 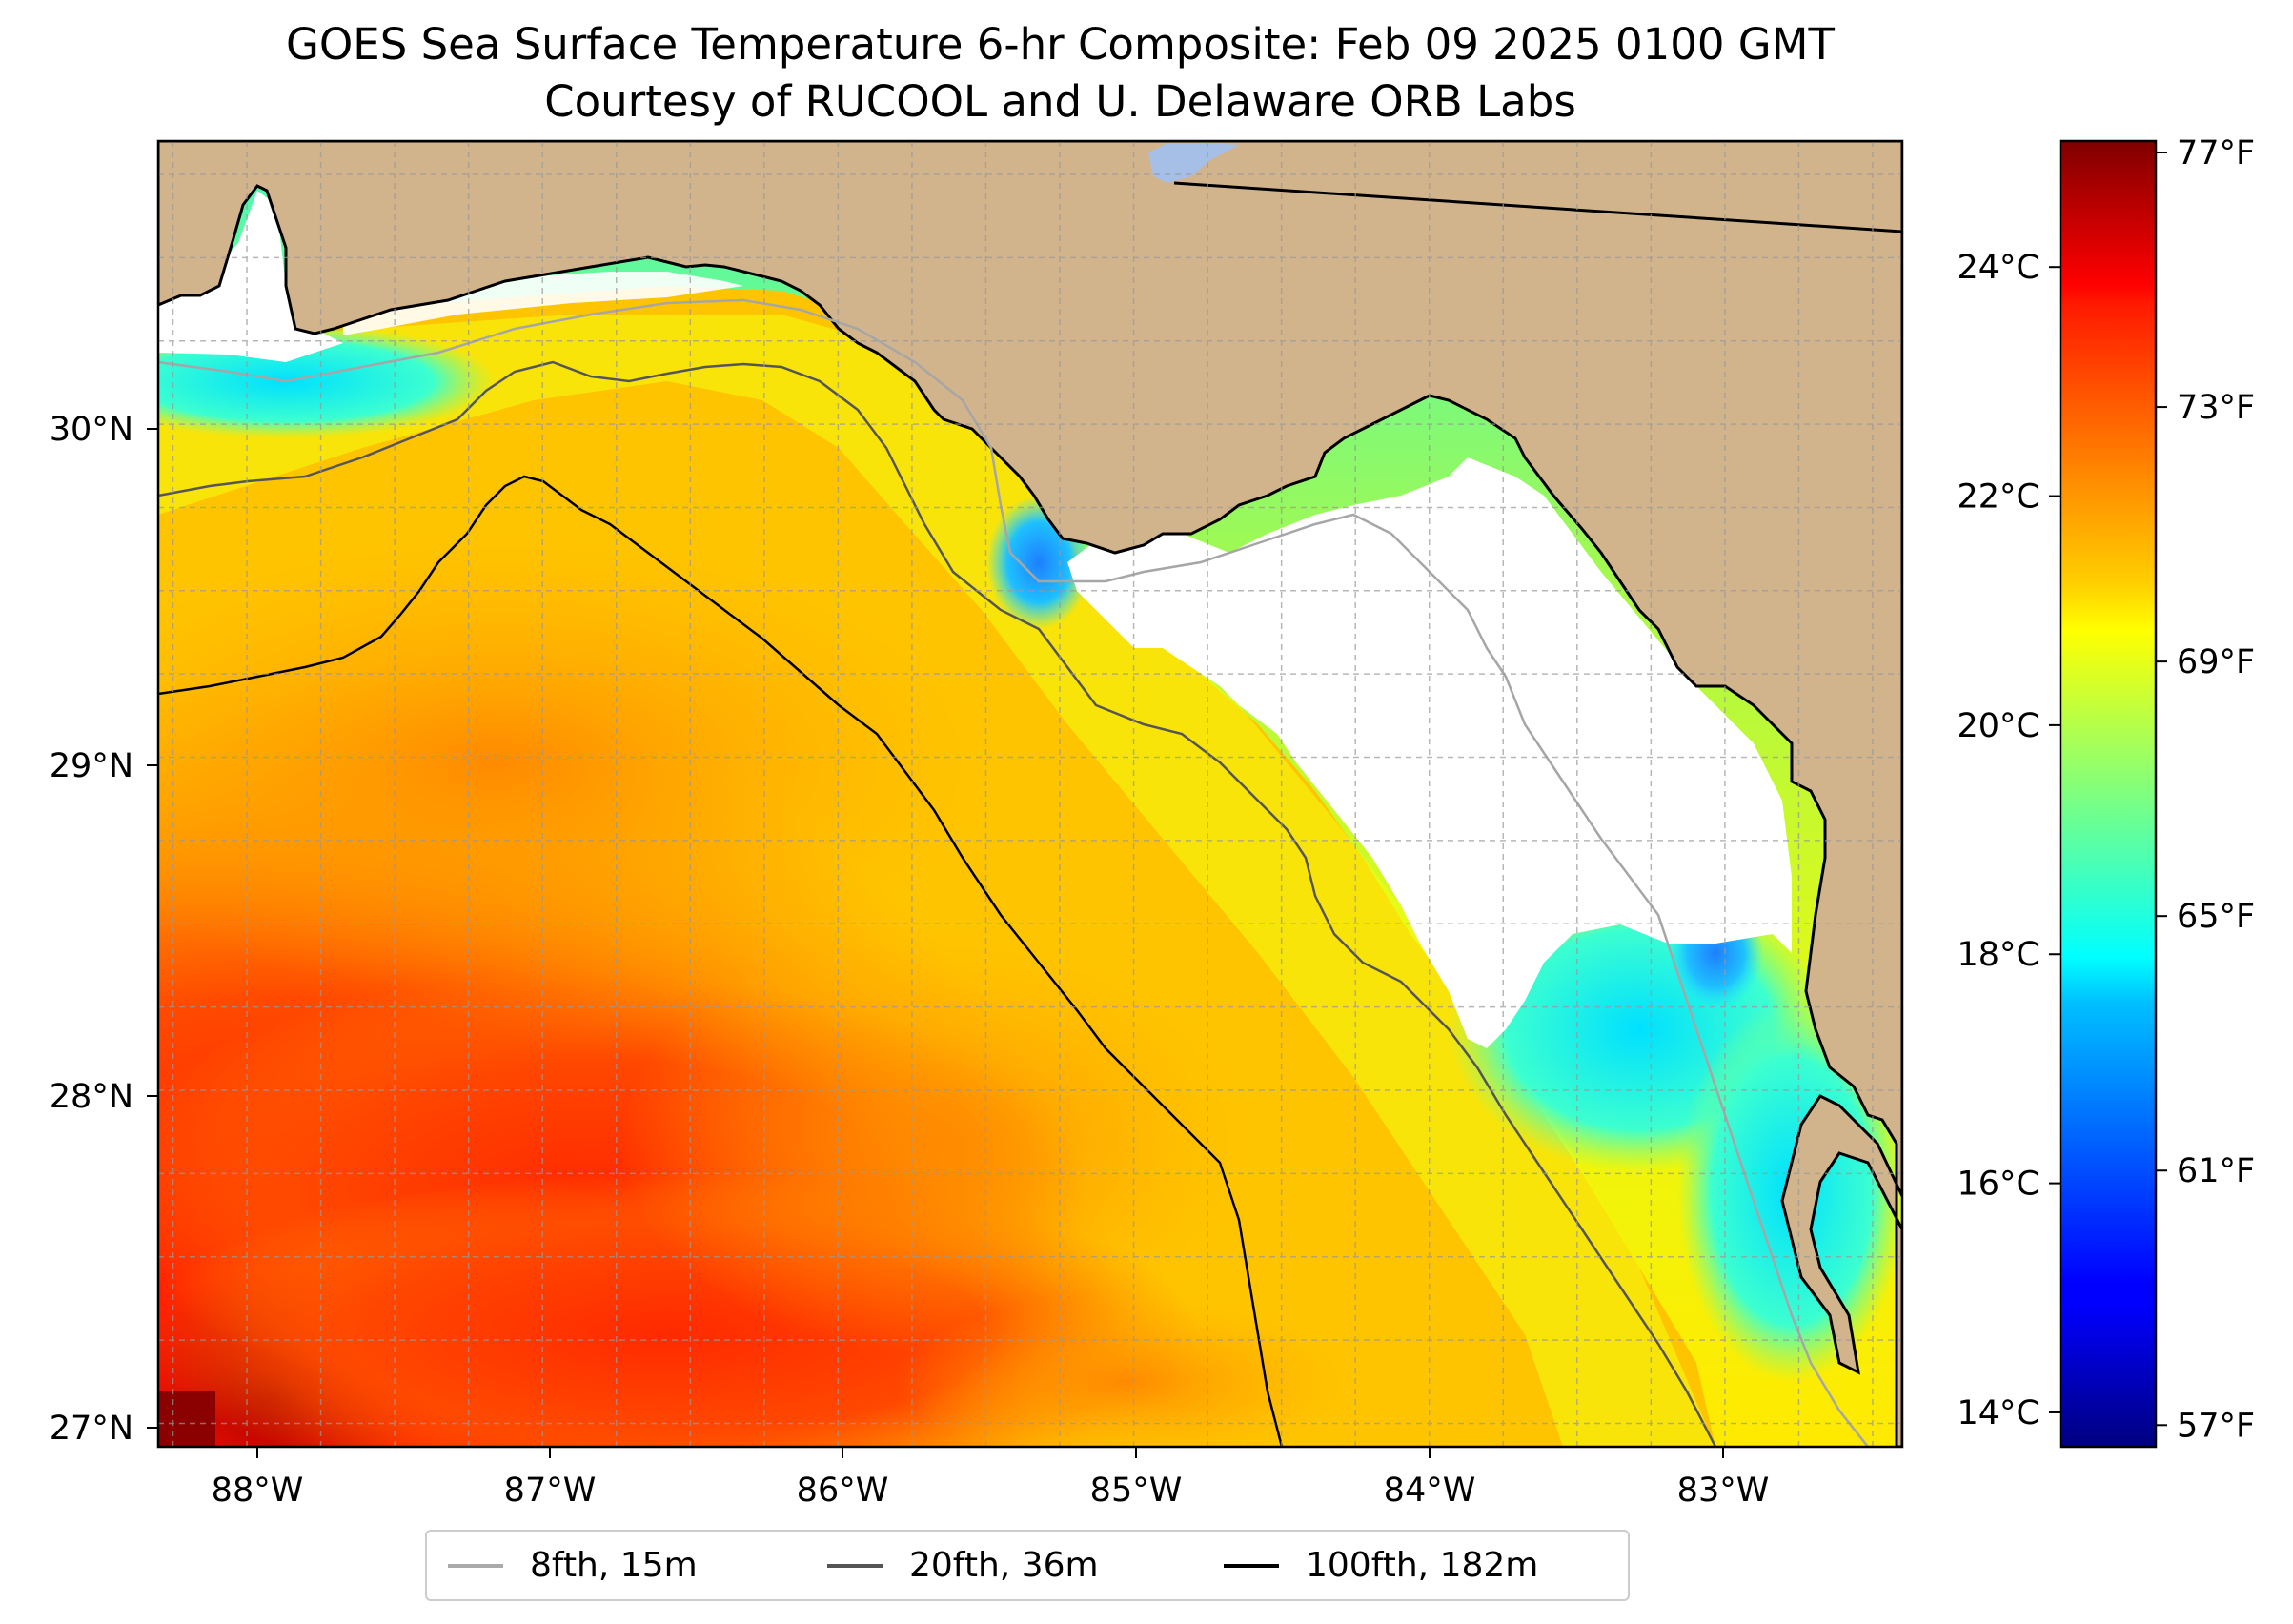 I want to click on colorbar-celsius-label: 14°C, so click(x=1998, y=1413).